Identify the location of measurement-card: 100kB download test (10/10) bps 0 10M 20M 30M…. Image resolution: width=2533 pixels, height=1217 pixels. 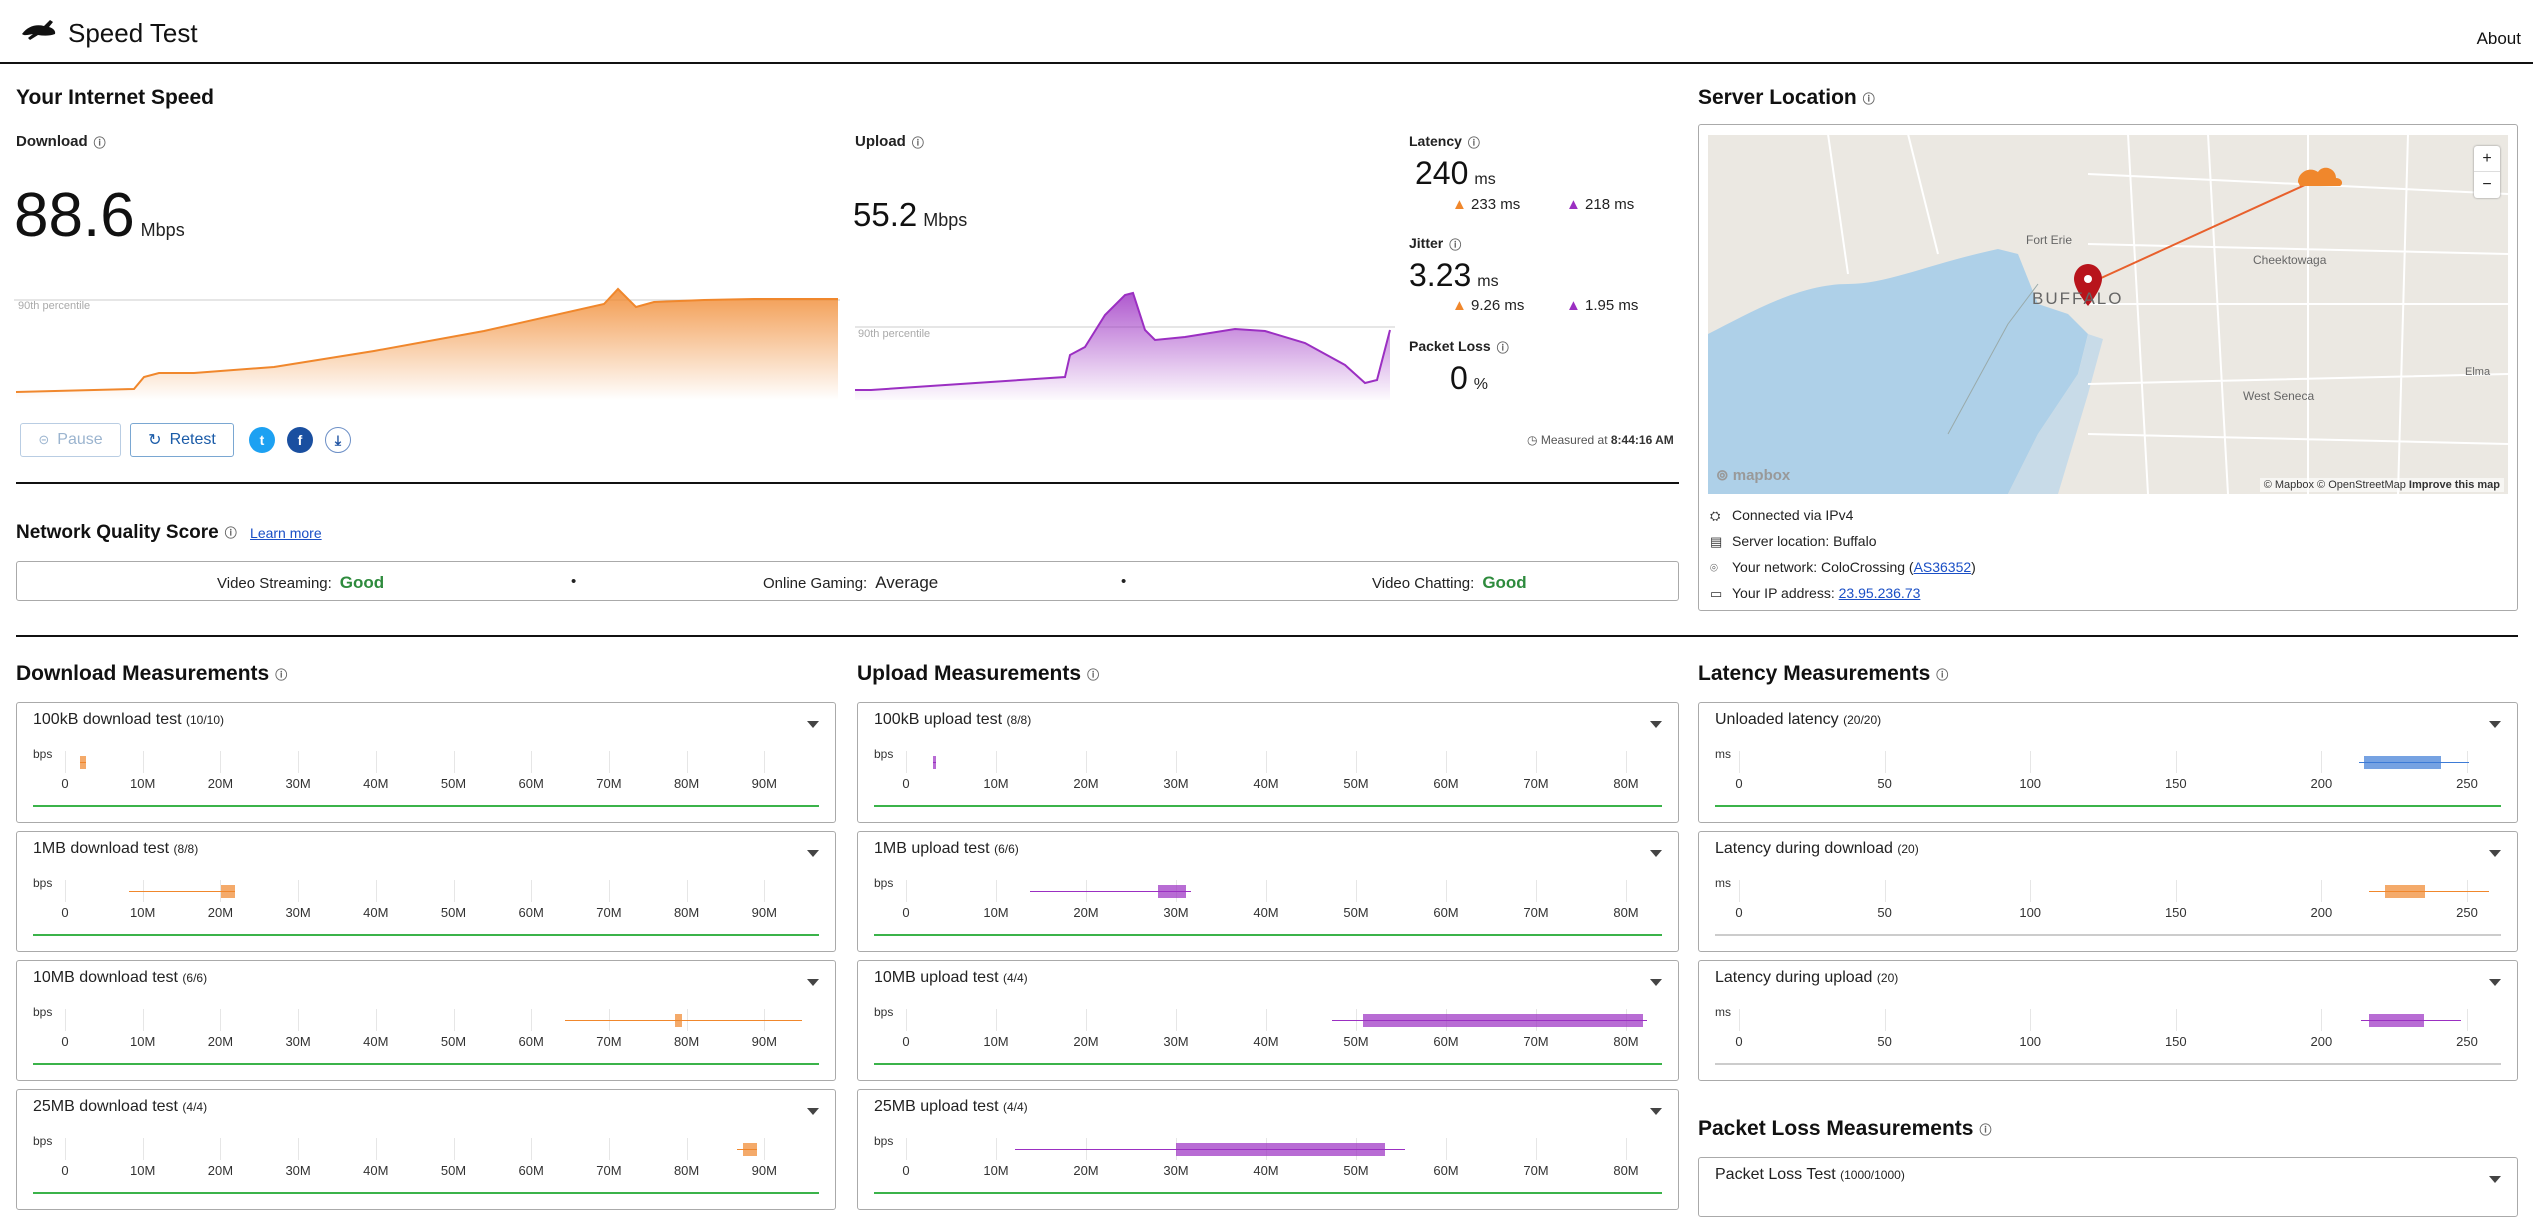
(426, 762).